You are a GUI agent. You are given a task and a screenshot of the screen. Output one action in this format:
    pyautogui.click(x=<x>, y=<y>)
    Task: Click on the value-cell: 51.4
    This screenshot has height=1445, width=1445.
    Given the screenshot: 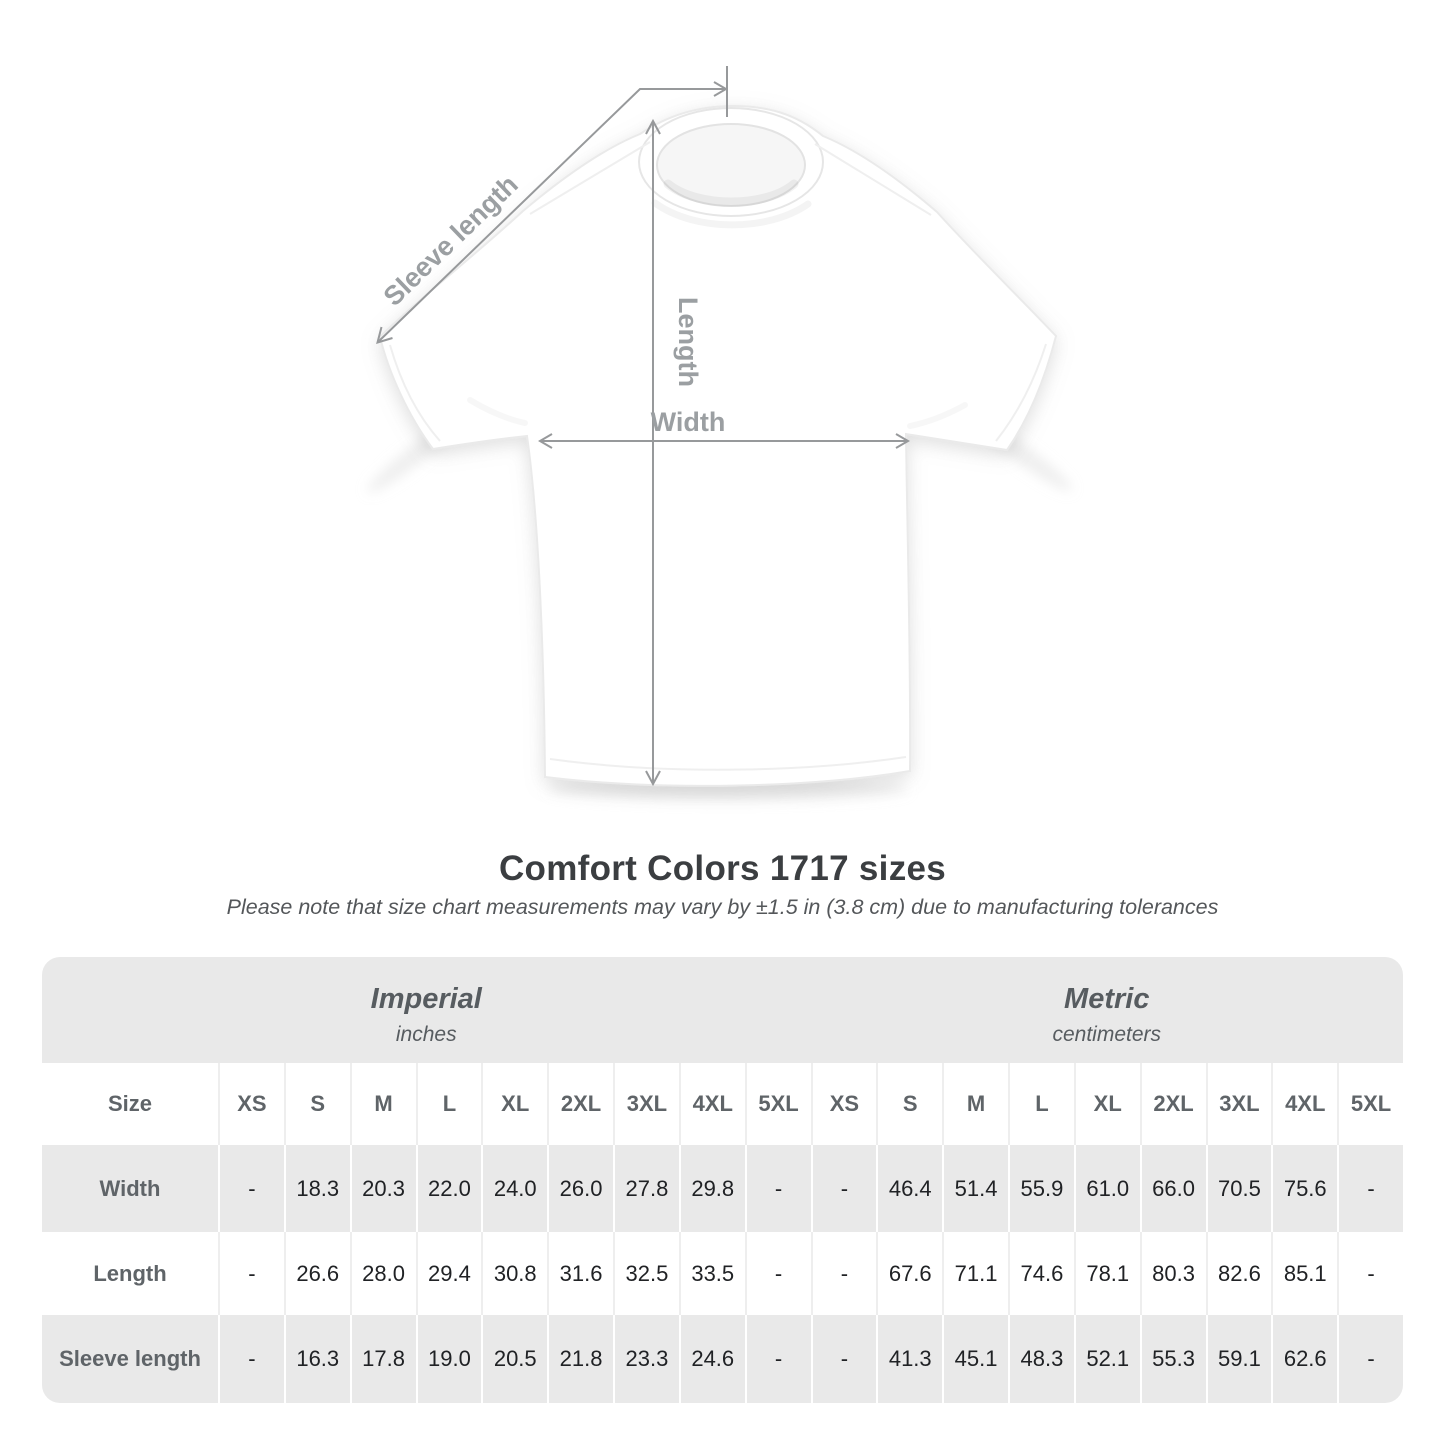 What is the action you would take?
    pyautogui.click(x=975, y=1188)
    